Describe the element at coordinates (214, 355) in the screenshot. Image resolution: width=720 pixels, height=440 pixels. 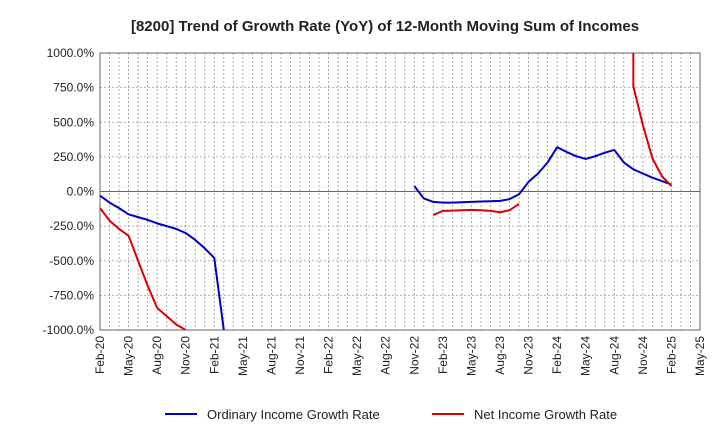
I see `x-tick-label: Feb-21` at that location.